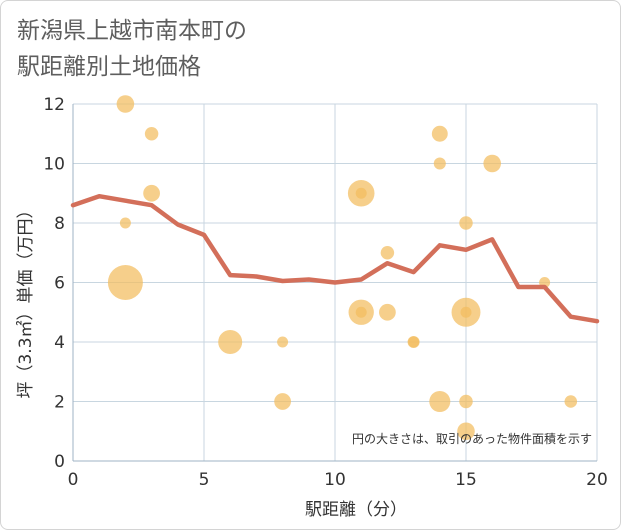 Image resolution: width=621 pixels, height=530 pixels. What do you see at coordinates (109, 67) in the screenshot?
I see `chart-title-line2: 駅距離別土地価格` at bounding box center [109, 67].